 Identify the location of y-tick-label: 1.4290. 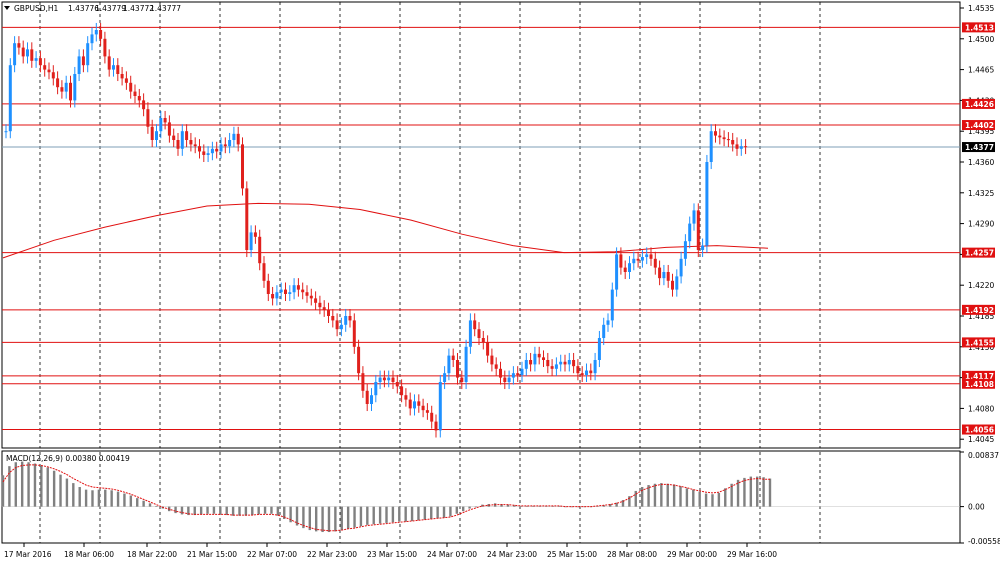
(981, 224).